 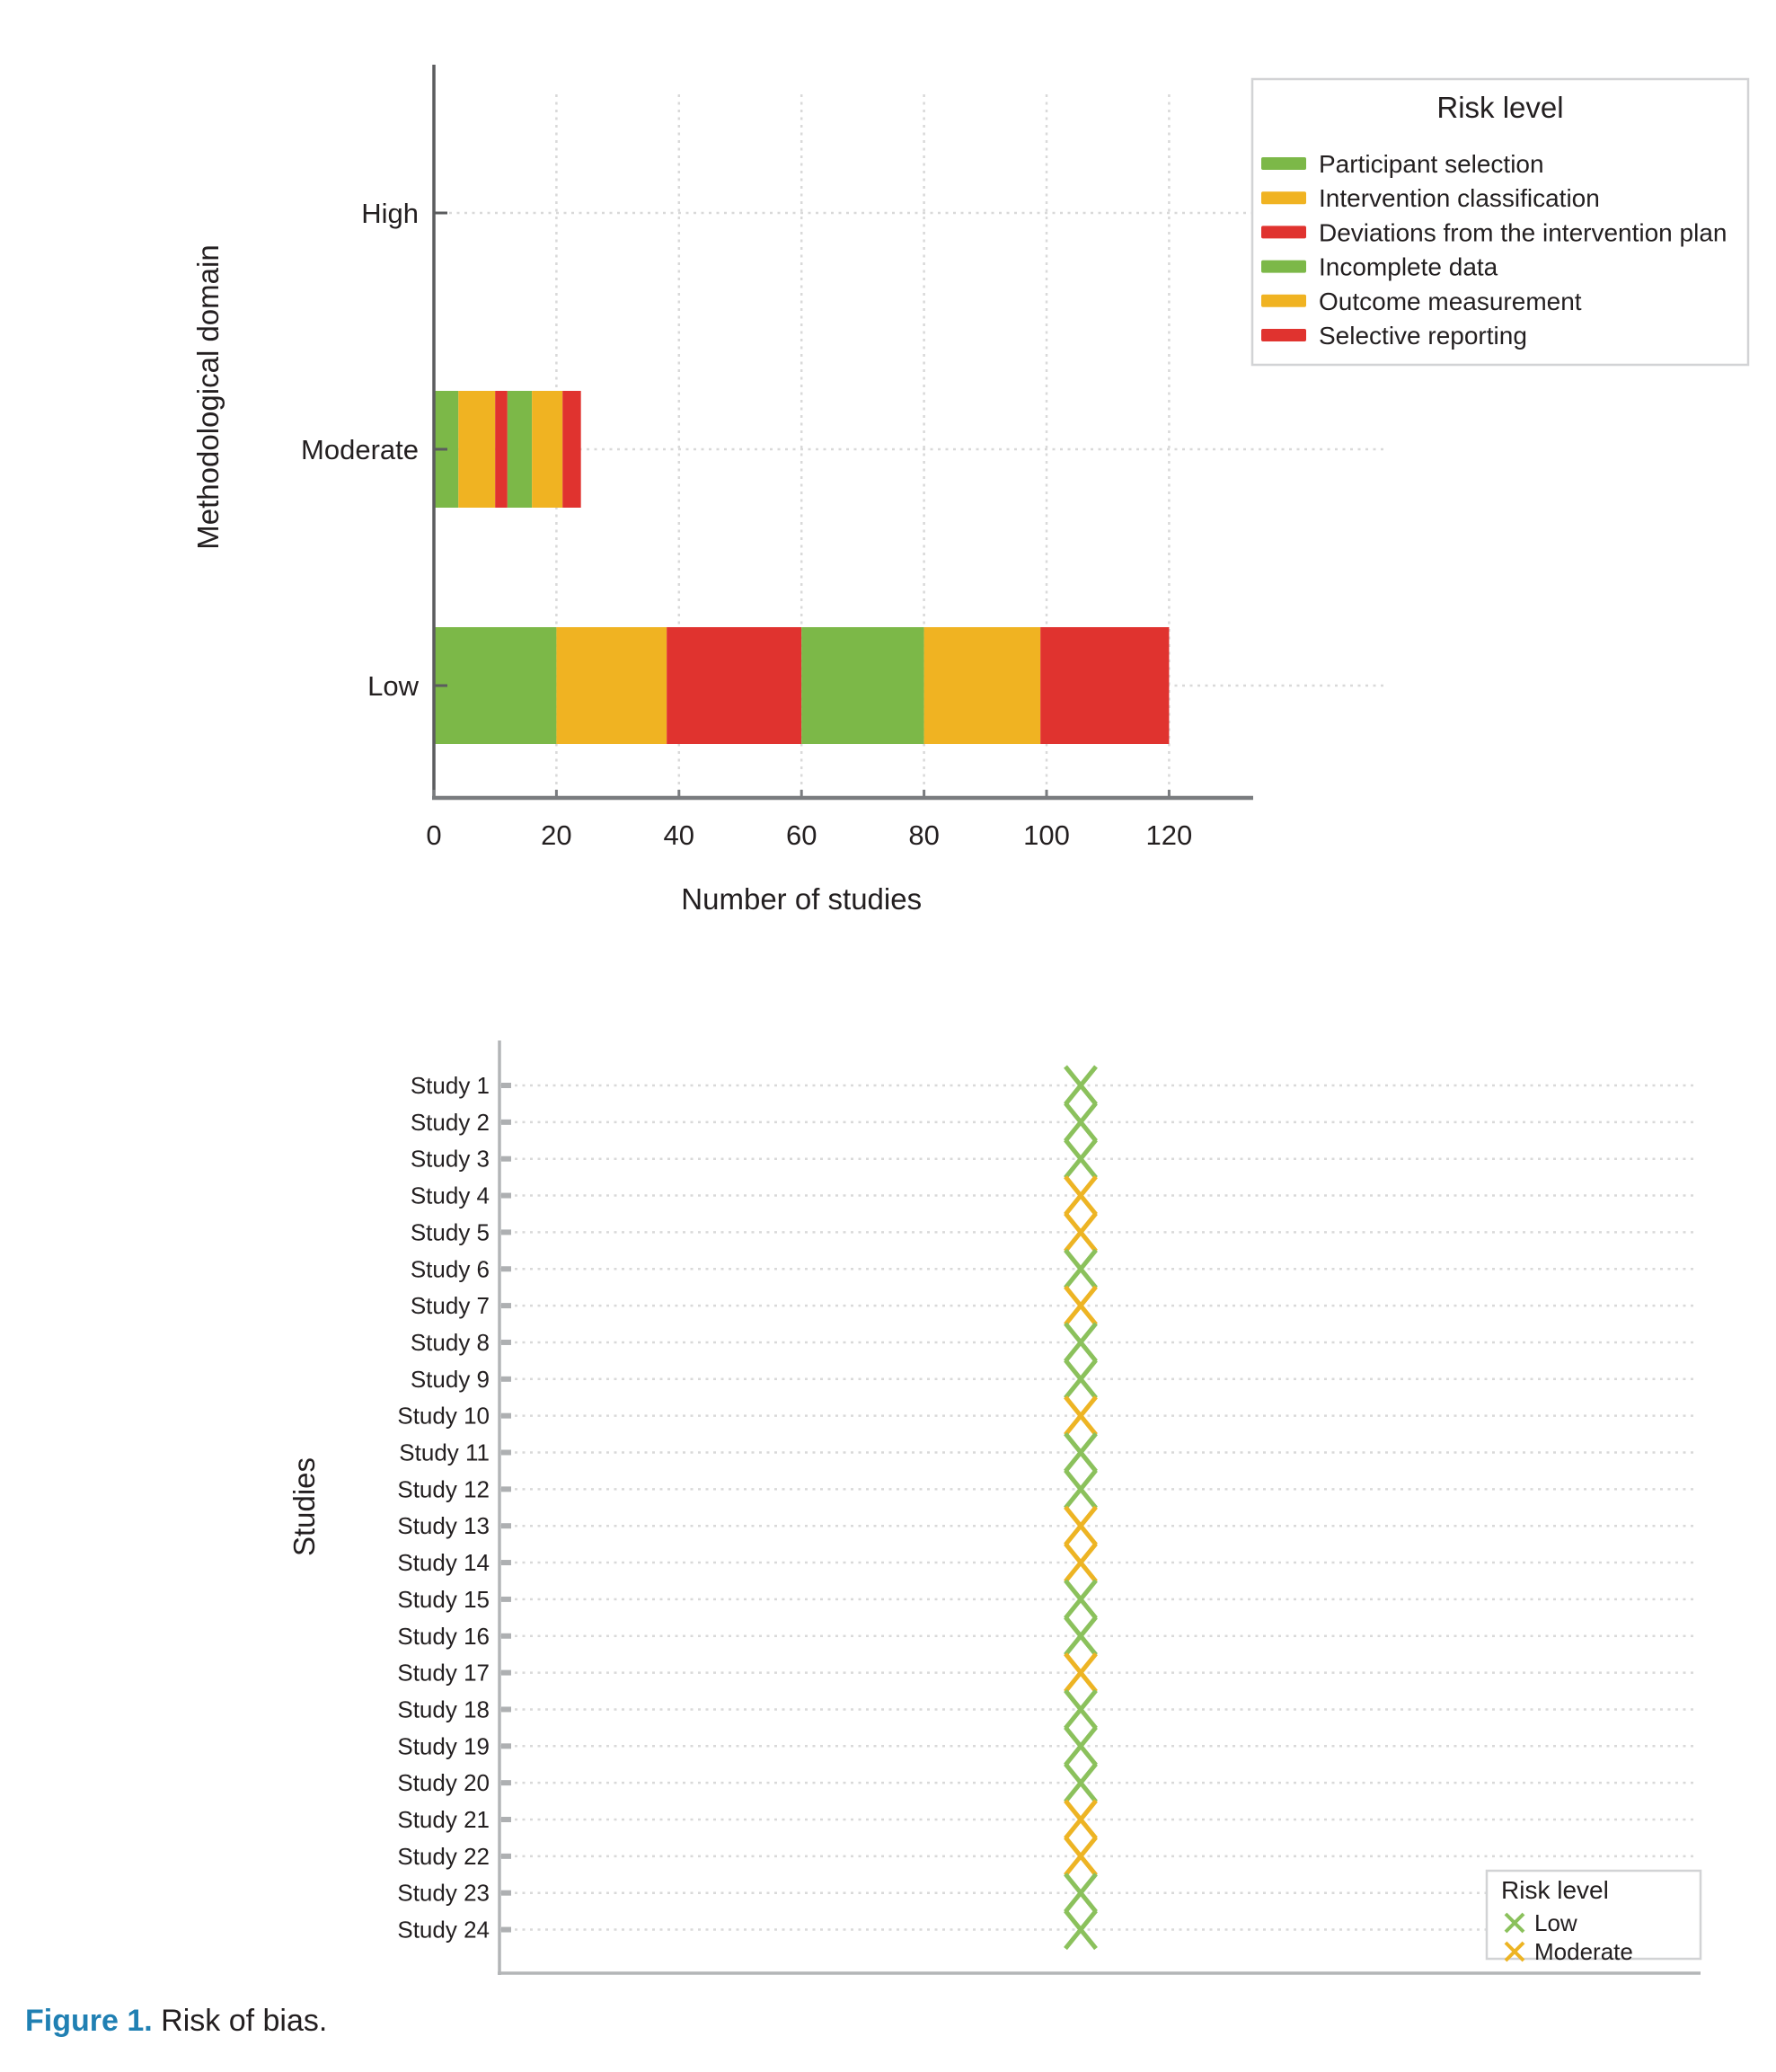 What do you see at coordinates (801, 899) in the screenshot?
I see `x-axis-title: Number of studies` at bounding box center [801, 899].